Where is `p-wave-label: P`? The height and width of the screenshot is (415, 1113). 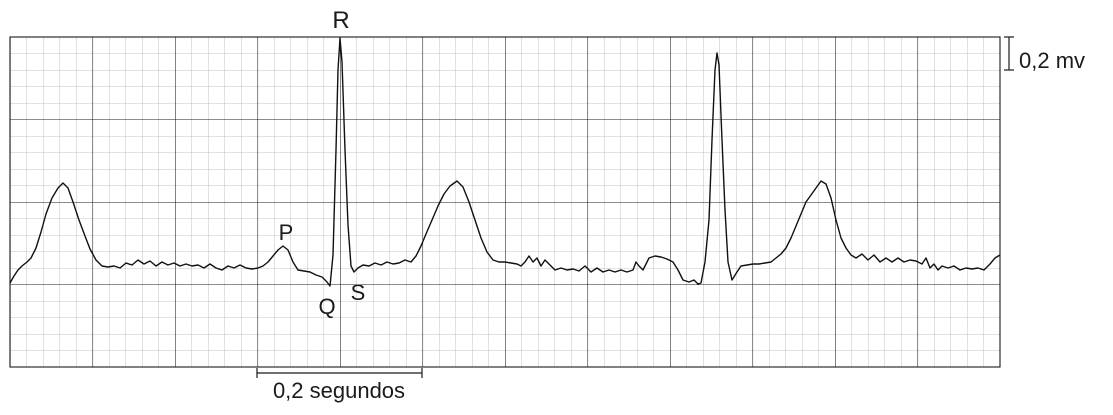
p-wave-label: P is located at coordinates (286, 232).